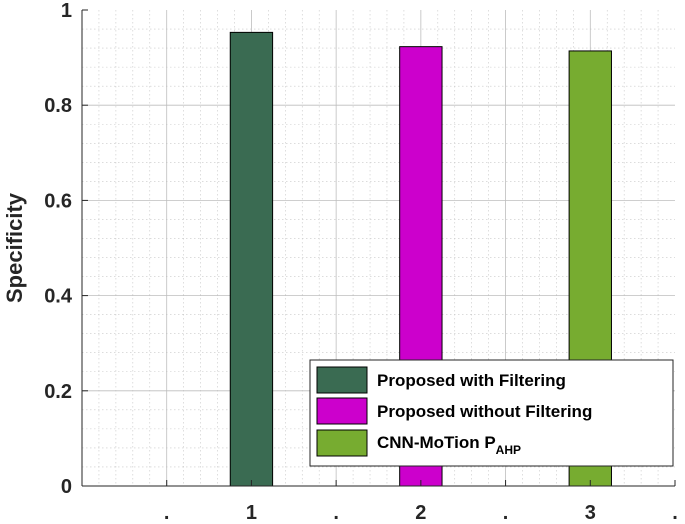  What do you see at coordinates (14, 247) in the screenshot?
I see `y-axis-label: Specificity` at bounding box center [14, 247].